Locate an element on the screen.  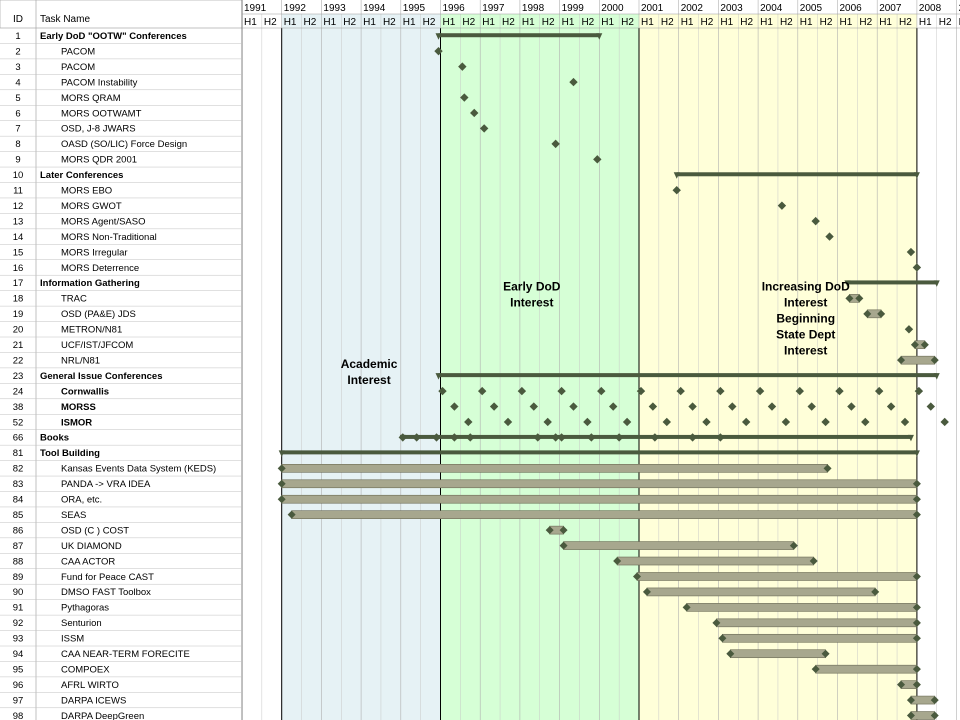
task-id: 6 is located at coordinates (17, 113).